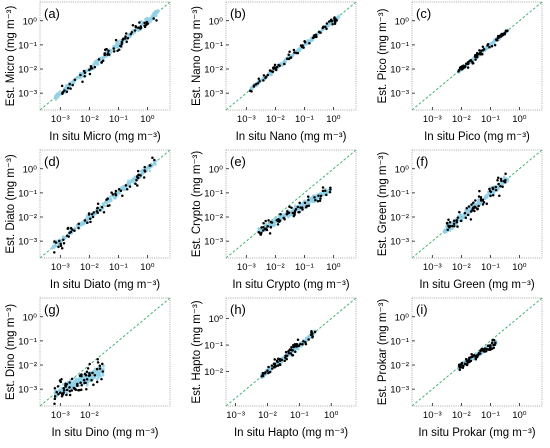 This screenshot has height=448, width=550. Describe the element at coordinates (333, 119) in the screenshot. I see `x-tick-label: 10⁰` at that location.